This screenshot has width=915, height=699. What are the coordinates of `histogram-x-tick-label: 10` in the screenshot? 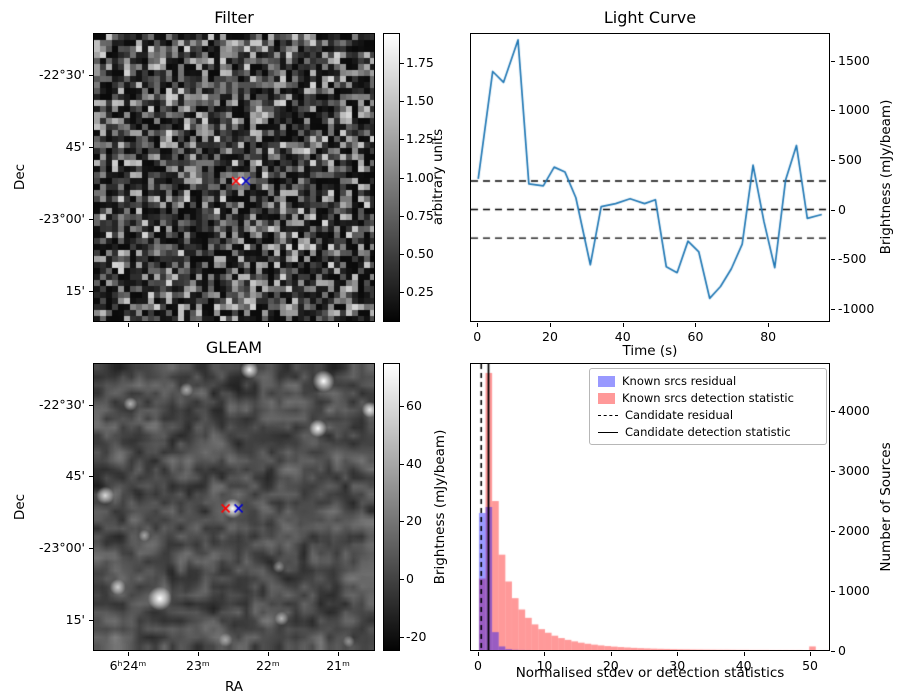 It's located at (544, 665).